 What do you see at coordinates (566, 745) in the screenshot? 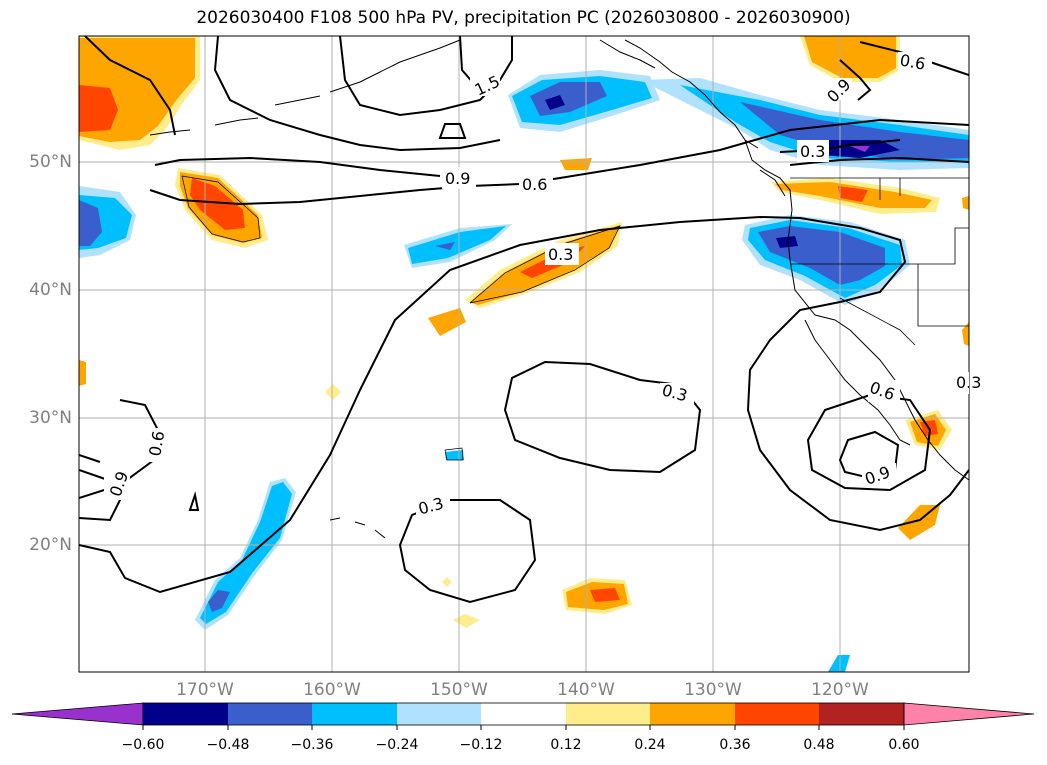
I see `colorbar-label: 0.12` at bounding box center [566, 745].